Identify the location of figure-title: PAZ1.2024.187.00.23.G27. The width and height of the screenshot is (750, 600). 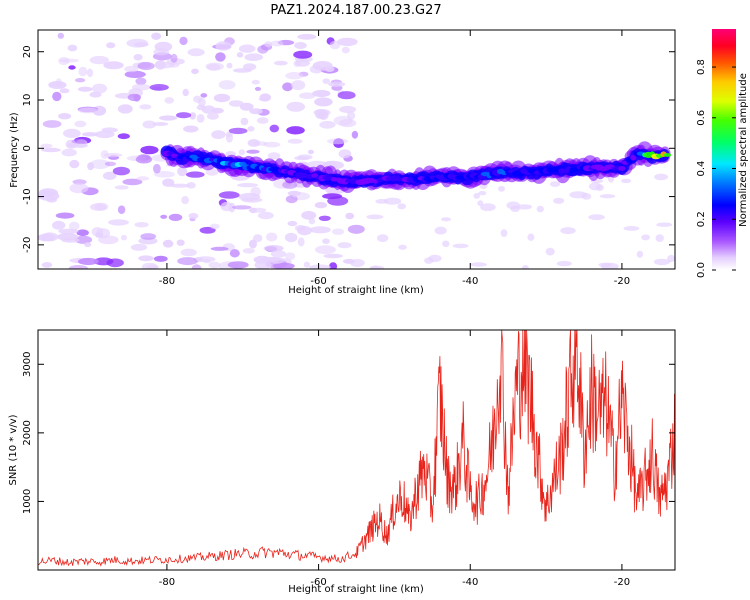
(355, 10).